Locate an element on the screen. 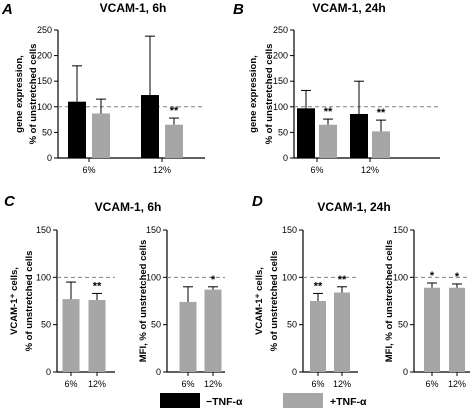  panel-label: C is located at coordinates (10, 201).